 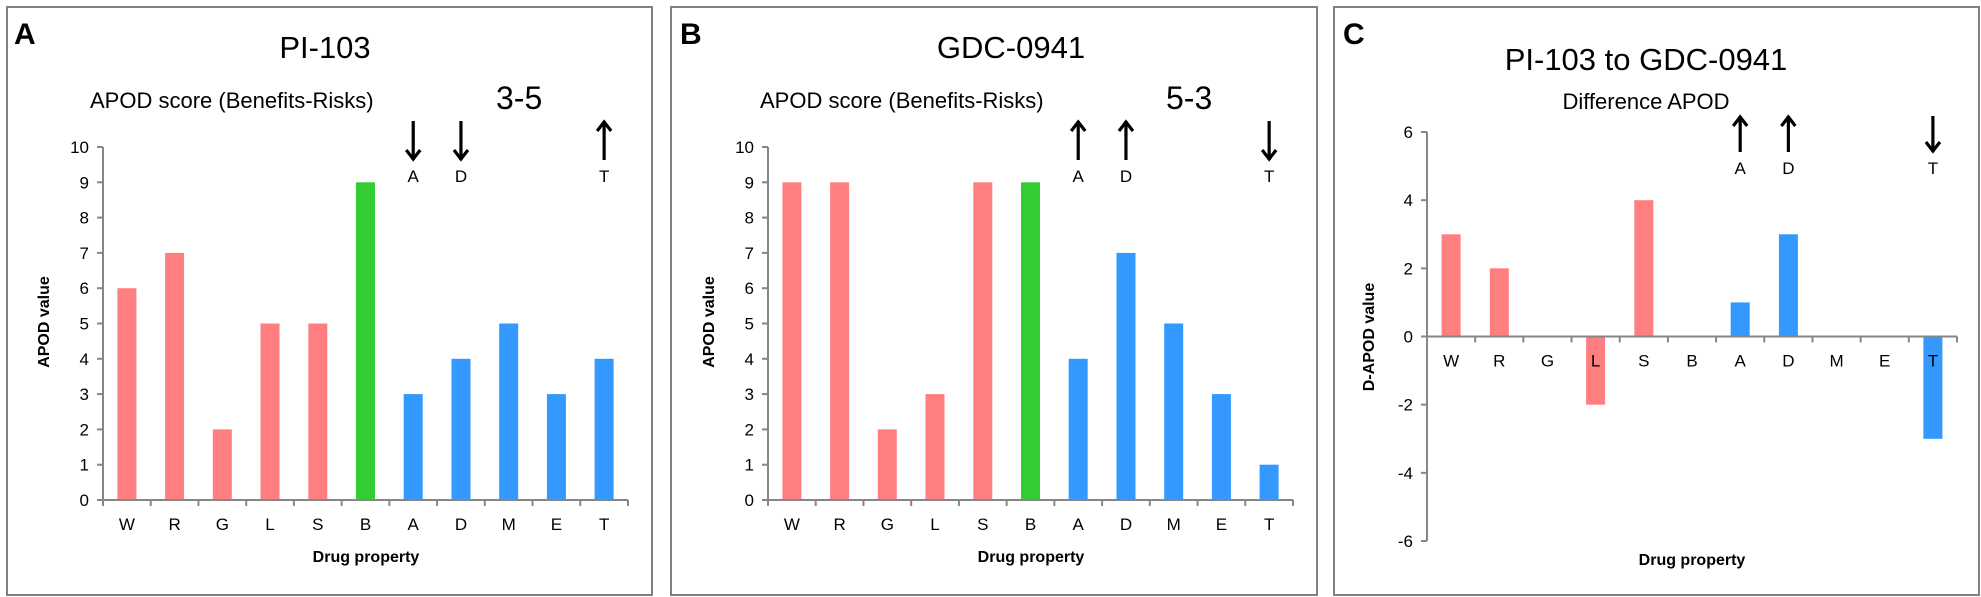 I want to click on y-tick-label: -4, so click(x=1405, y=473).